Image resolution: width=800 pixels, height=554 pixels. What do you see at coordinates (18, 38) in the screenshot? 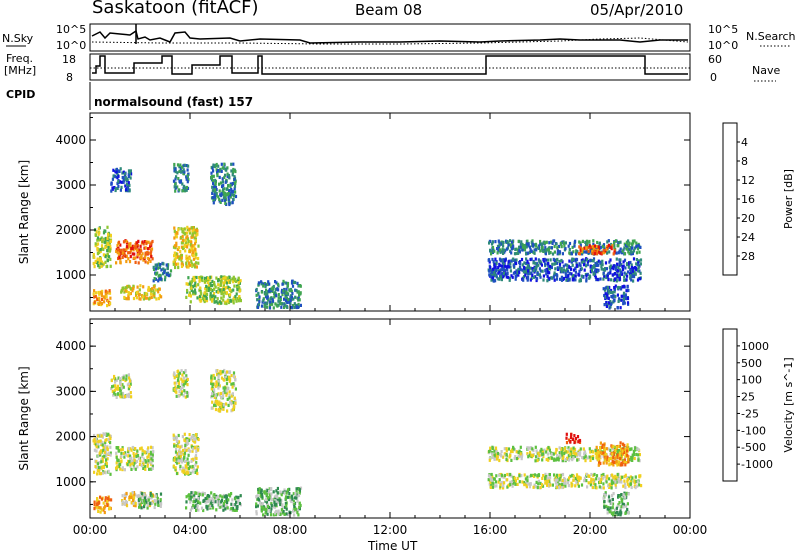
I see `nsky-label: N.Sky` at bounding box center [18, 38].